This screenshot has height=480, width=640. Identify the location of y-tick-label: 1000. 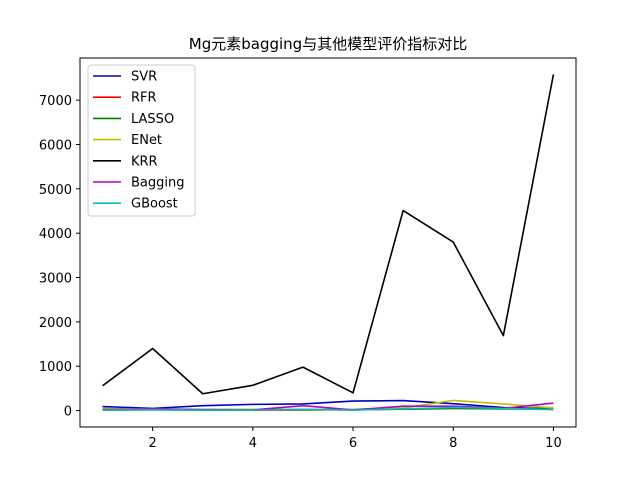
(55, 367).